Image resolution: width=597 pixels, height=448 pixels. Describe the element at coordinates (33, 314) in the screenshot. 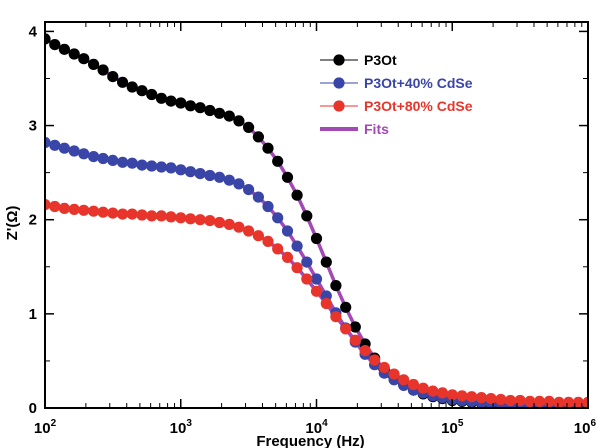

I see `y-tick-label-1: 1` at that location.